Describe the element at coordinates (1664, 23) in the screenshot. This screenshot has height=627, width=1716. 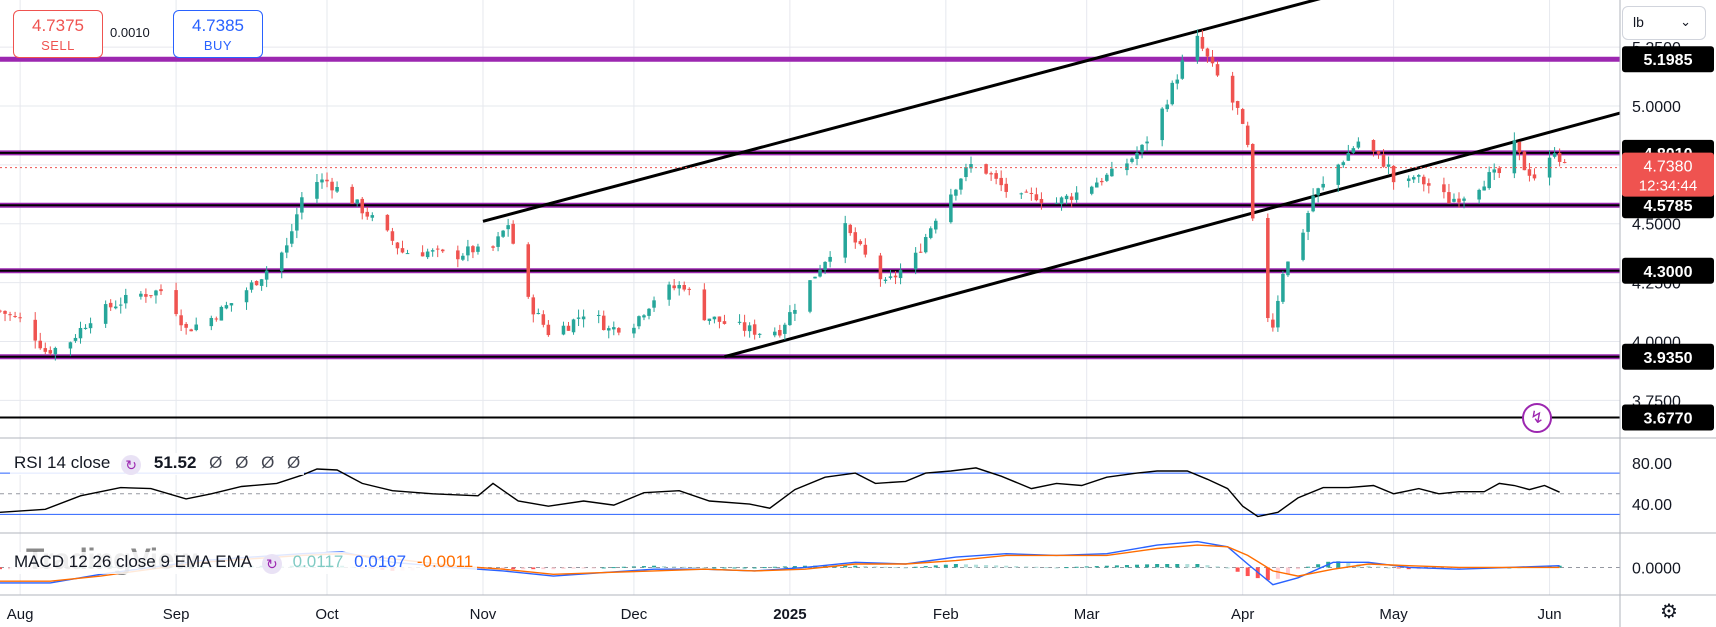
I see `unit-select: lb ⌄` at that location.